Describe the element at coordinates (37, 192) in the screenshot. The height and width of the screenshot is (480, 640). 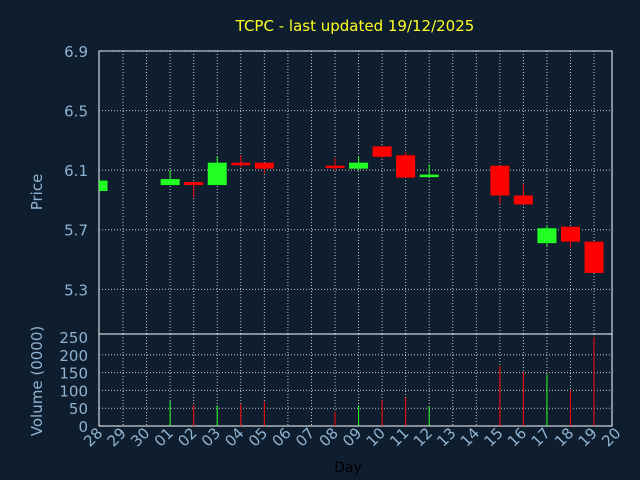
I see `price-axis-label: Price` at that location.